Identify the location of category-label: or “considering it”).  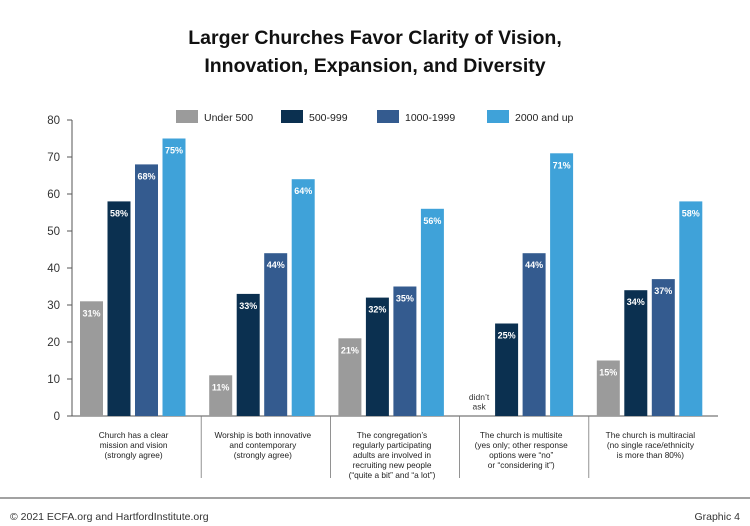
(521, 465).